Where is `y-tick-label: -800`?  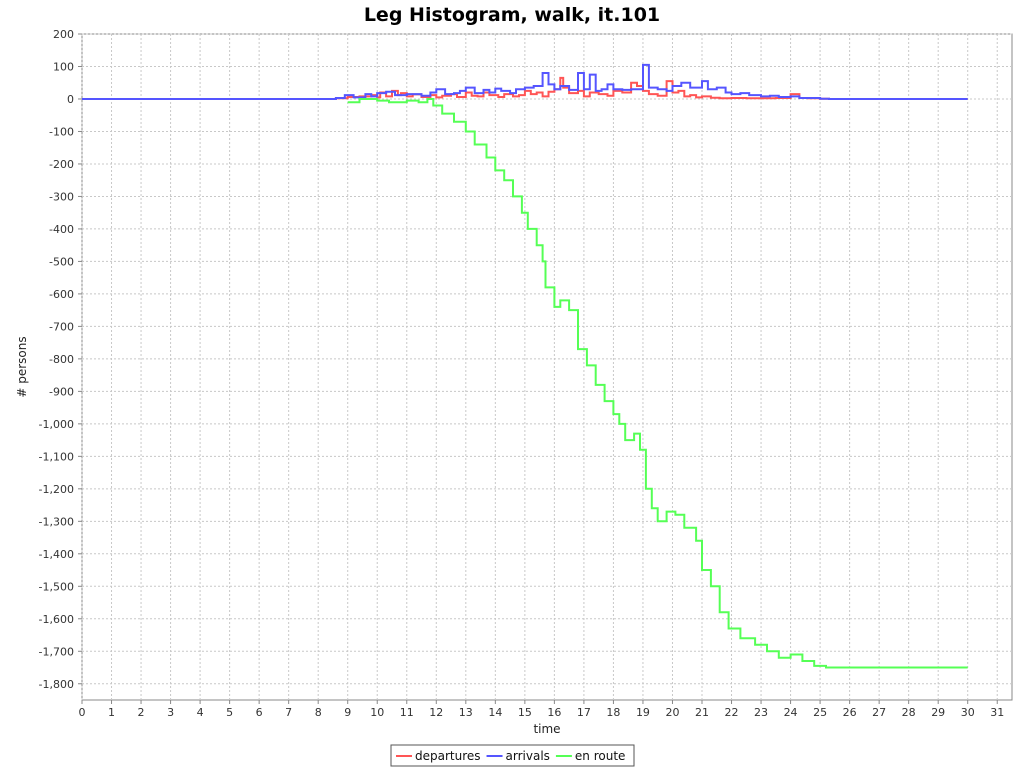
y-tick-label: -800 is located at coordinates (61, 359).